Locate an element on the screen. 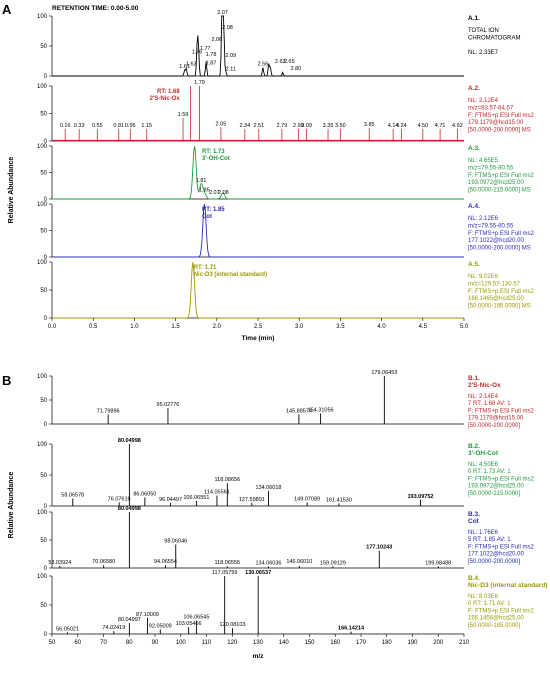 The width and height of the screenshot is (550, 676). peak-mz-label: 118.08656 is located at coordinates (228, 480).